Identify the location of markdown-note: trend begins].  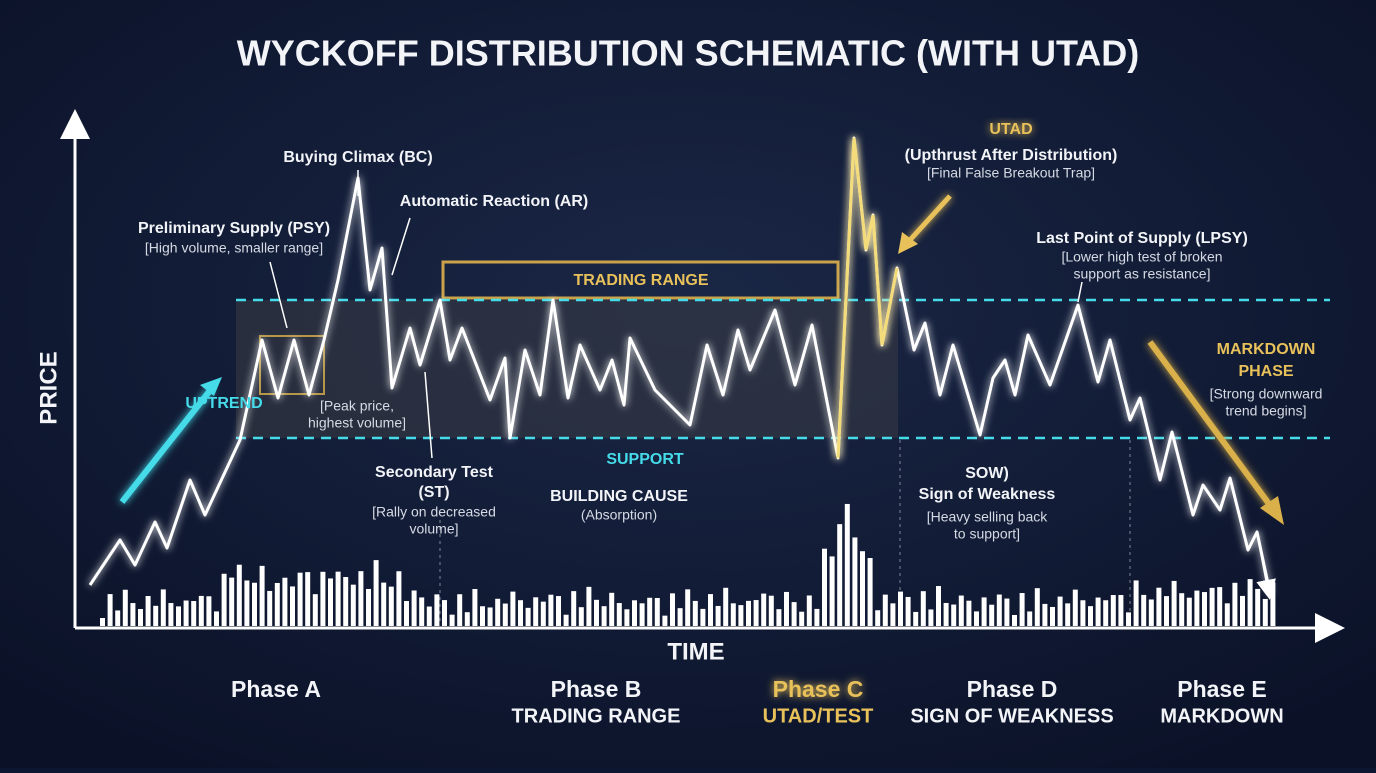
(1266, 411).